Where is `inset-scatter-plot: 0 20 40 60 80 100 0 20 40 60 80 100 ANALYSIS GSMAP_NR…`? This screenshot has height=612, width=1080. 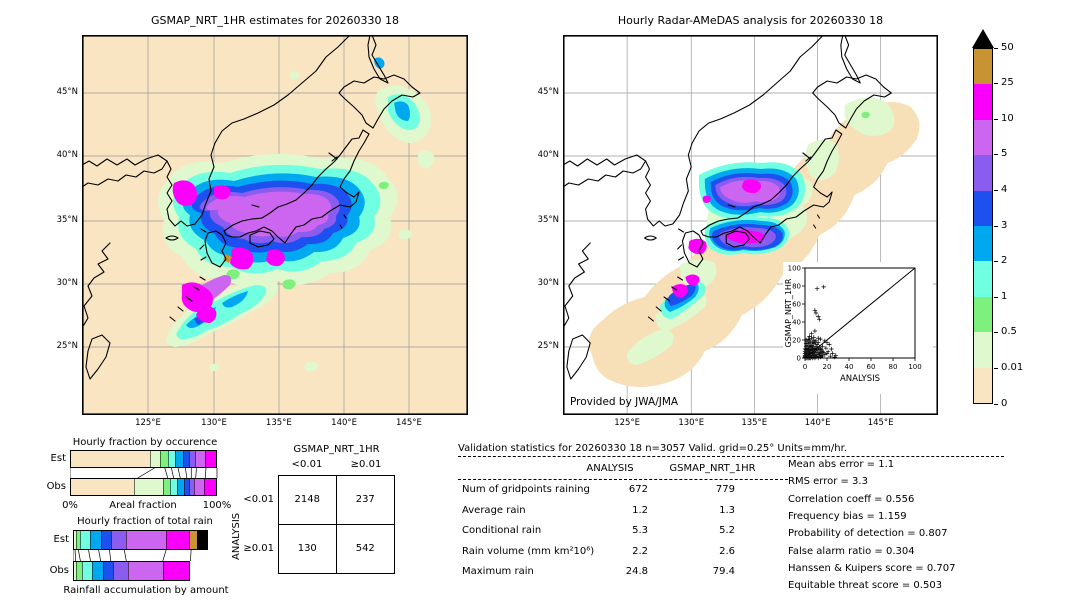
inset-scatter-plot: 0 20 40 60 80 100 0 20 40 60 80 100 ANALYSIS GSMAP_NR… is located at coordinates (858, 328).